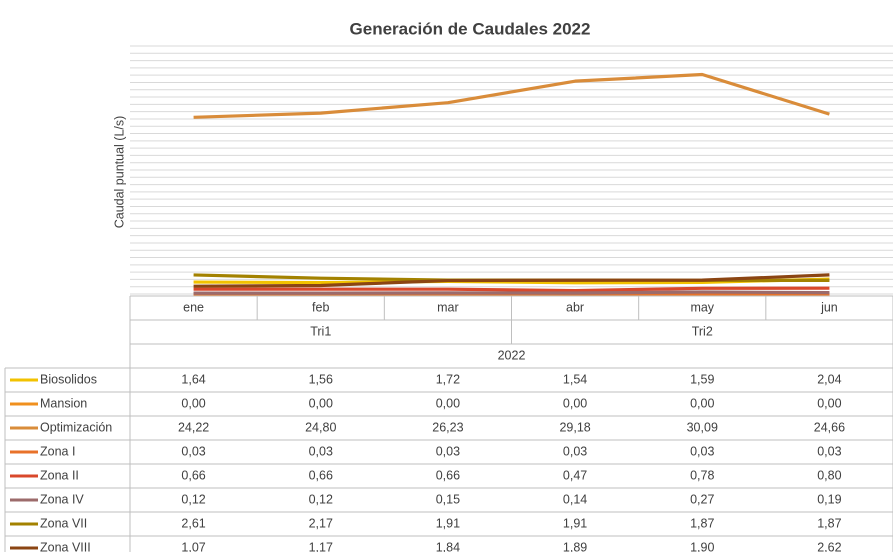 This screenshot has height=552, width=893. What do you see at coordinates (702, 307) in the screenshot?
I see `category-label: may` at bounding box center [702, 307].